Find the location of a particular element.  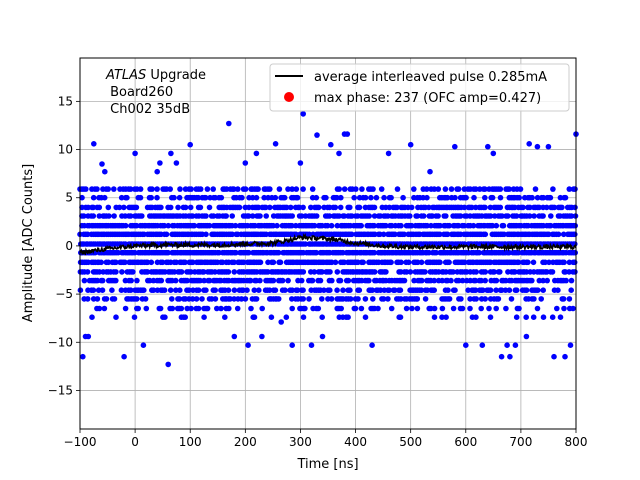

x-tick-label: 400 is located at coordinates (355, 442).